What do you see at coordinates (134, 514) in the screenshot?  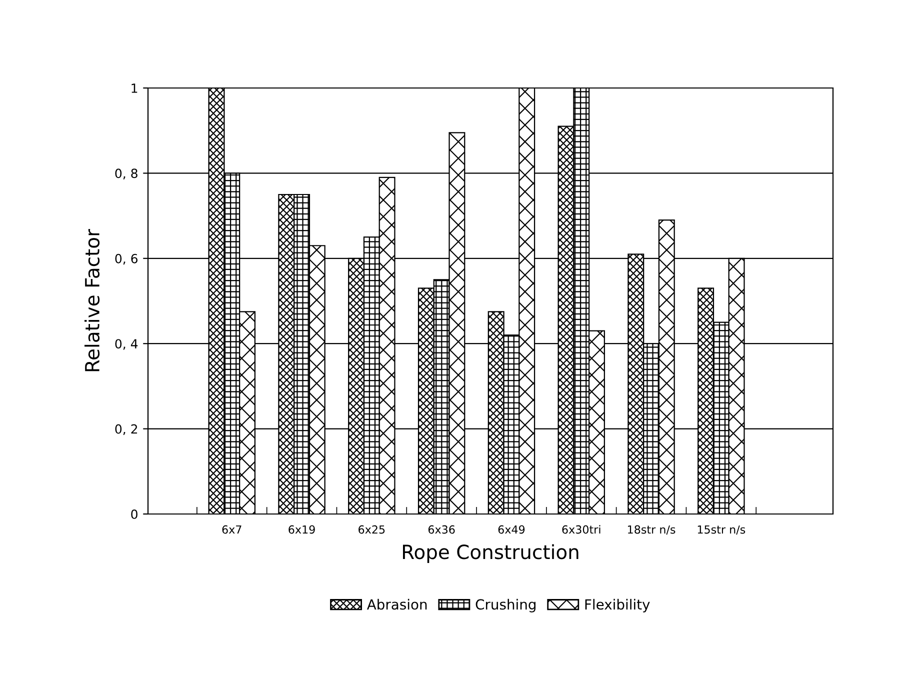 I see `y-tick-label: 0` at bounding box center [134, 514].